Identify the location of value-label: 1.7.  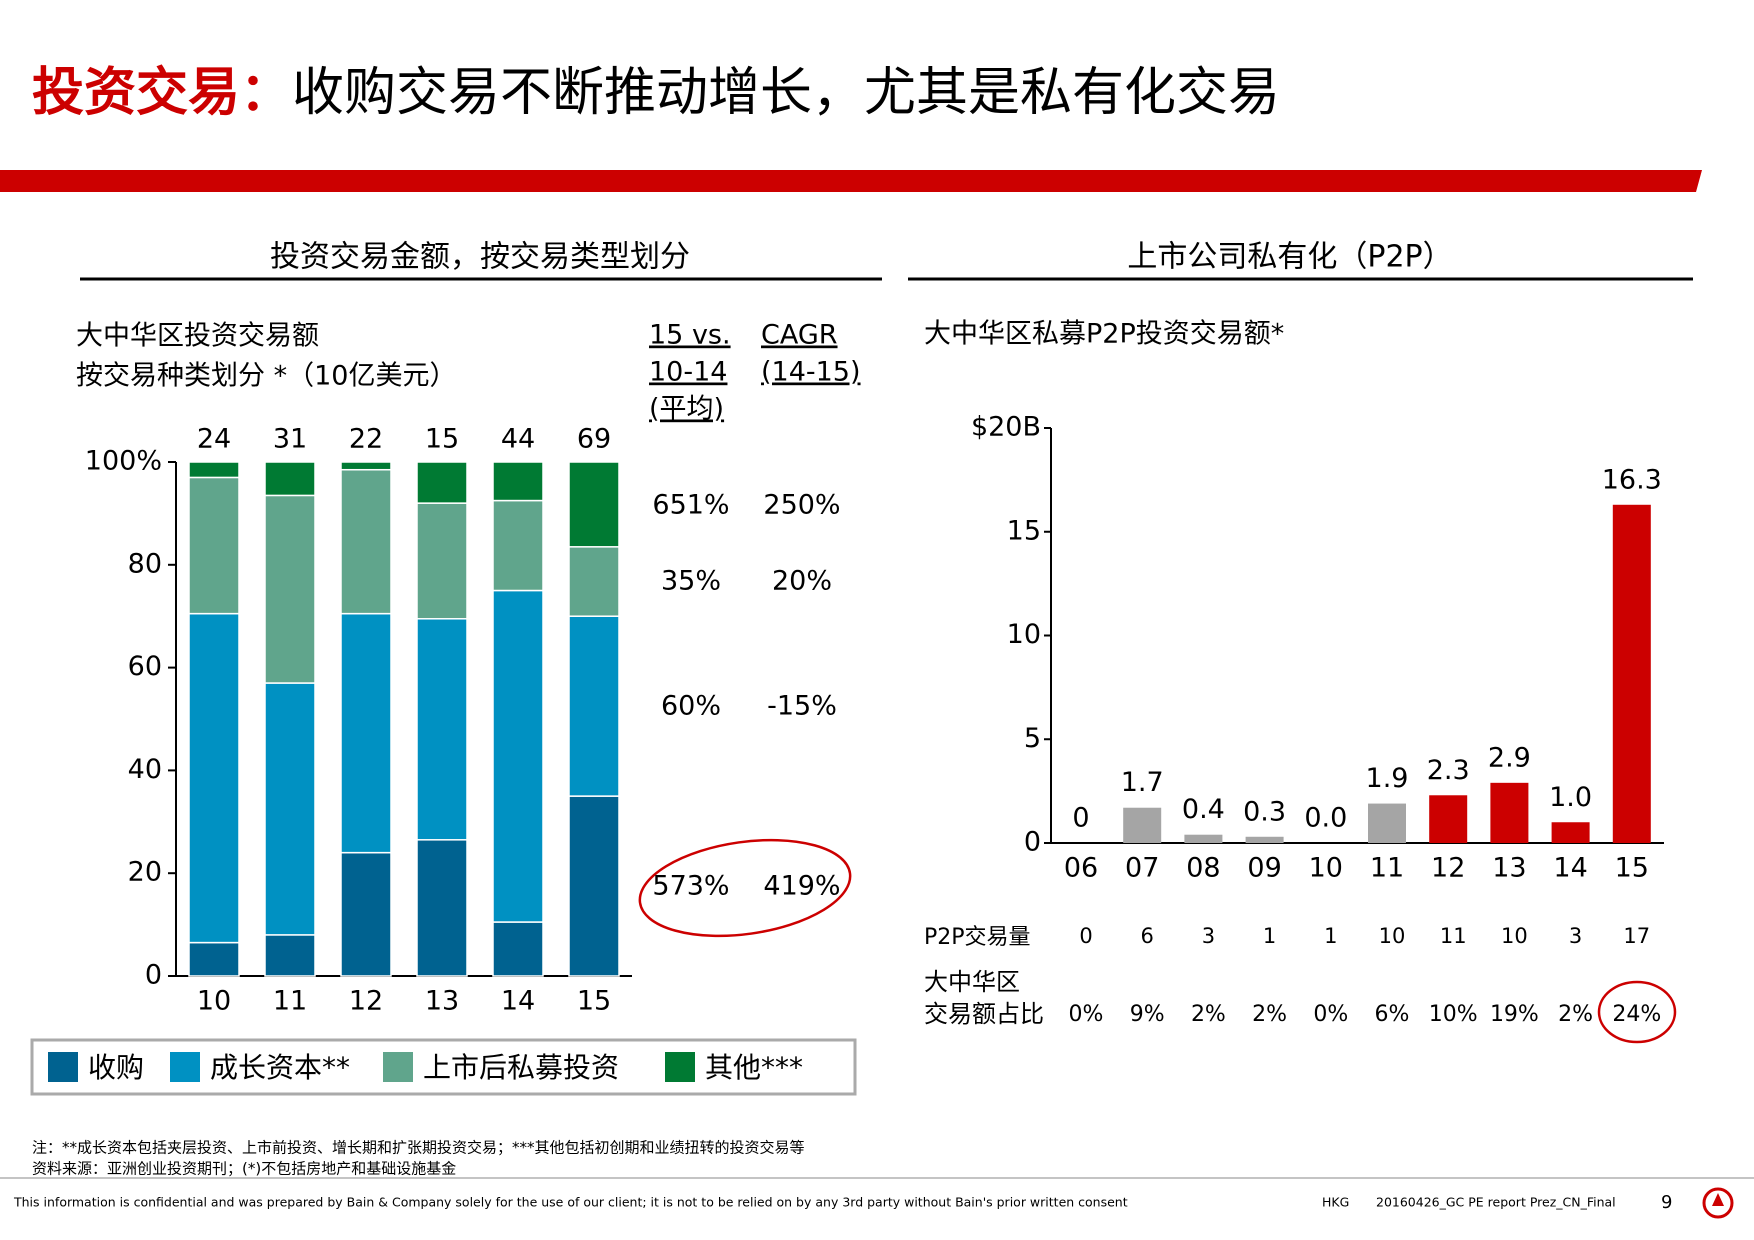
(1142, 782).